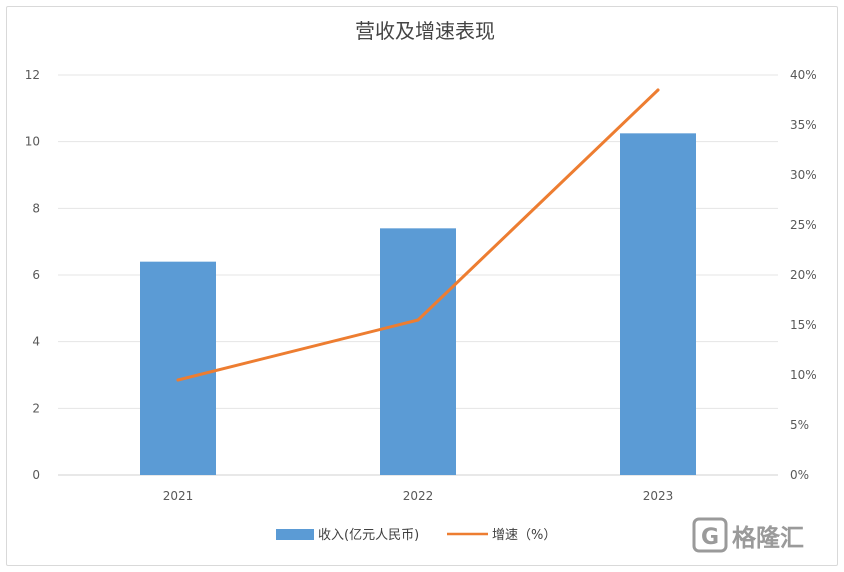 The image size is (844, 572). What do you see at coordinates (295, 534) in the screenshot?
I see `legend-bar-swatch` at bounding box center [295, 534].